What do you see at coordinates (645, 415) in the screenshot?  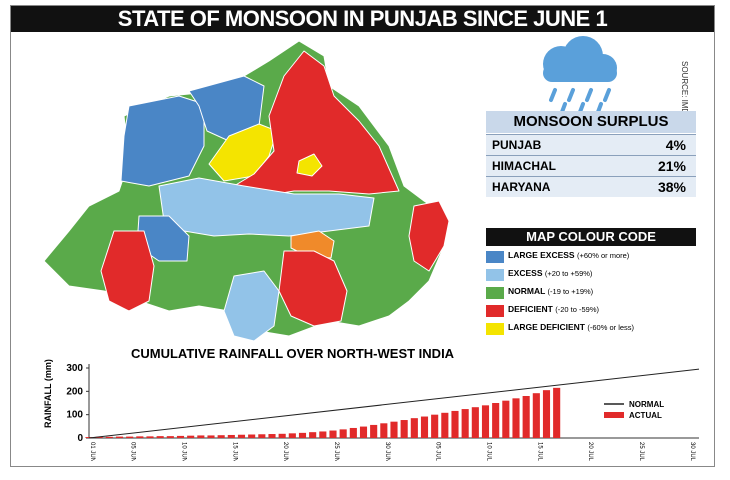 I see `legend-actual-label: ACTUAL` at bounding box center [645, 415].